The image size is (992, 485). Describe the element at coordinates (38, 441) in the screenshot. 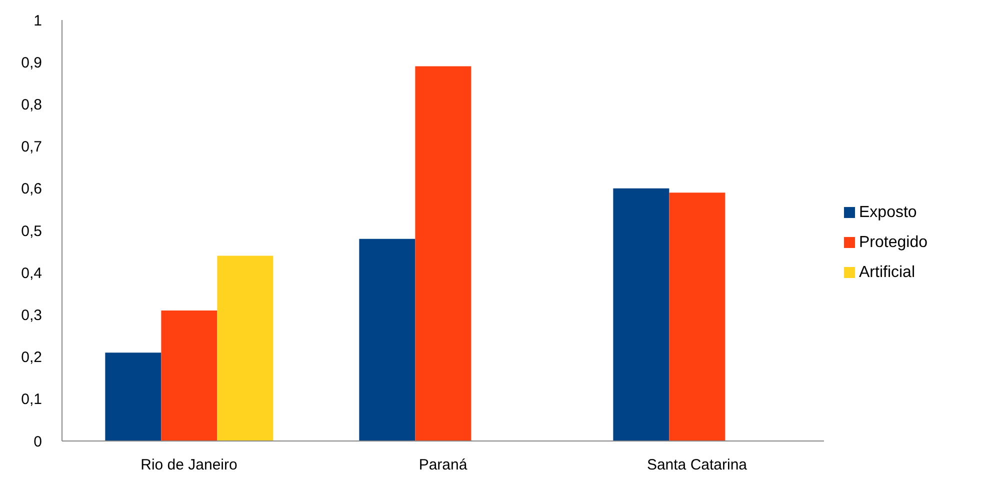

I see `y-tick-label: 0` at that location.